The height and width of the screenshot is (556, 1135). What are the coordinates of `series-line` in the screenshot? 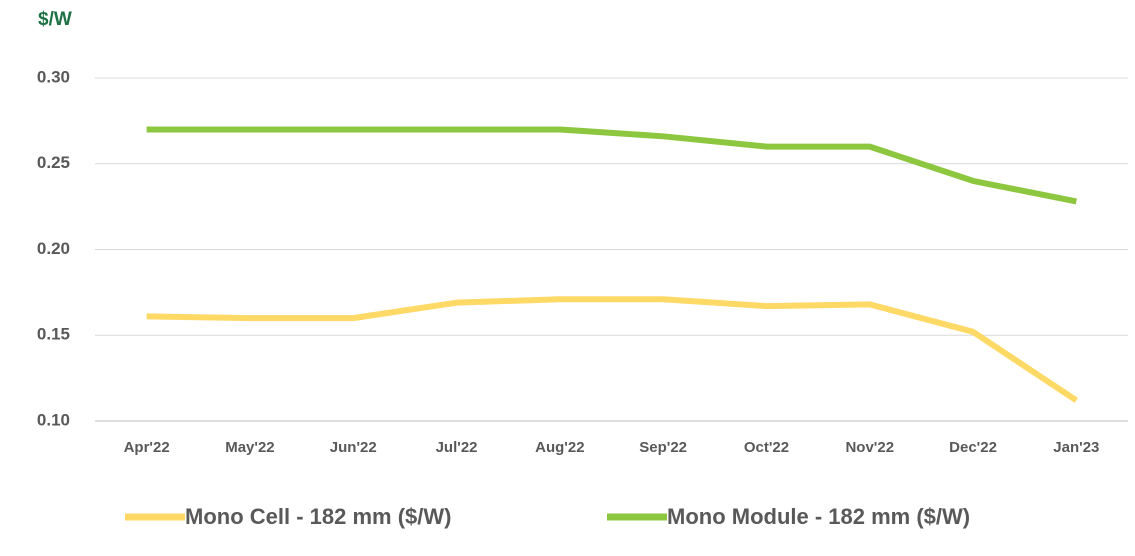 It's located at (611, 165).